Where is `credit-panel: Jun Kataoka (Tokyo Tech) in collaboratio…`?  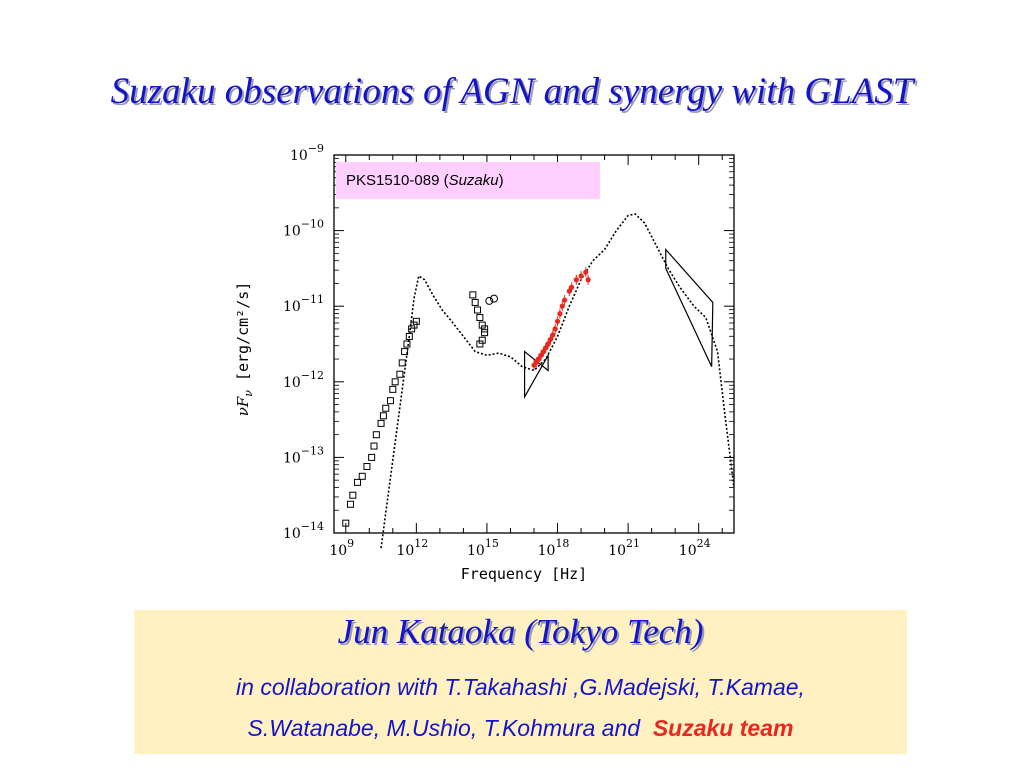
credit-panel: Jun Kataoka (Tokyo Tech) in collaboratio… is located at coordinates (520, 682).